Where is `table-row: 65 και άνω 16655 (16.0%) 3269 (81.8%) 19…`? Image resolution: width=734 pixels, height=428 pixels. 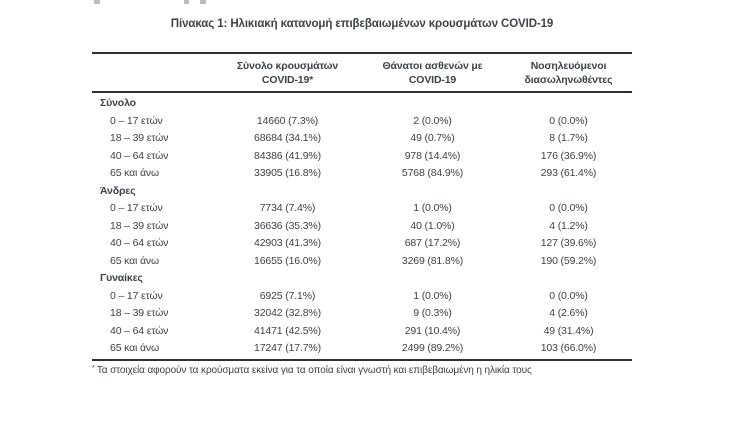
table-row: 65 και άνω 16655 (16.0%) 3269 (81.8%) 19… is located at coordinates (362, 262).